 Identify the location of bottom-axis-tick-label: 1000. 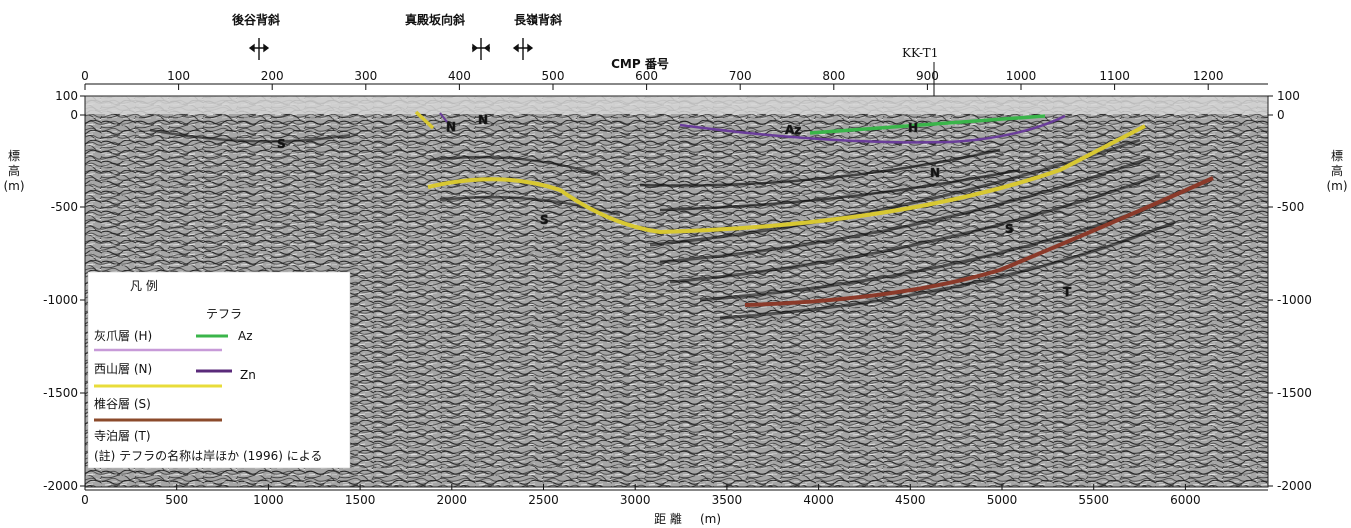
(268, 500).